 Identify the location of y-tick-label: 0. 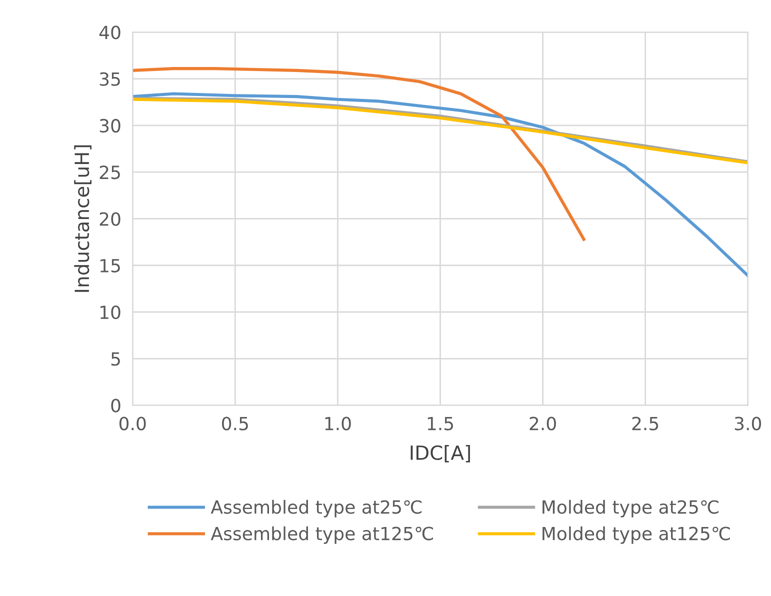
(115, 405).